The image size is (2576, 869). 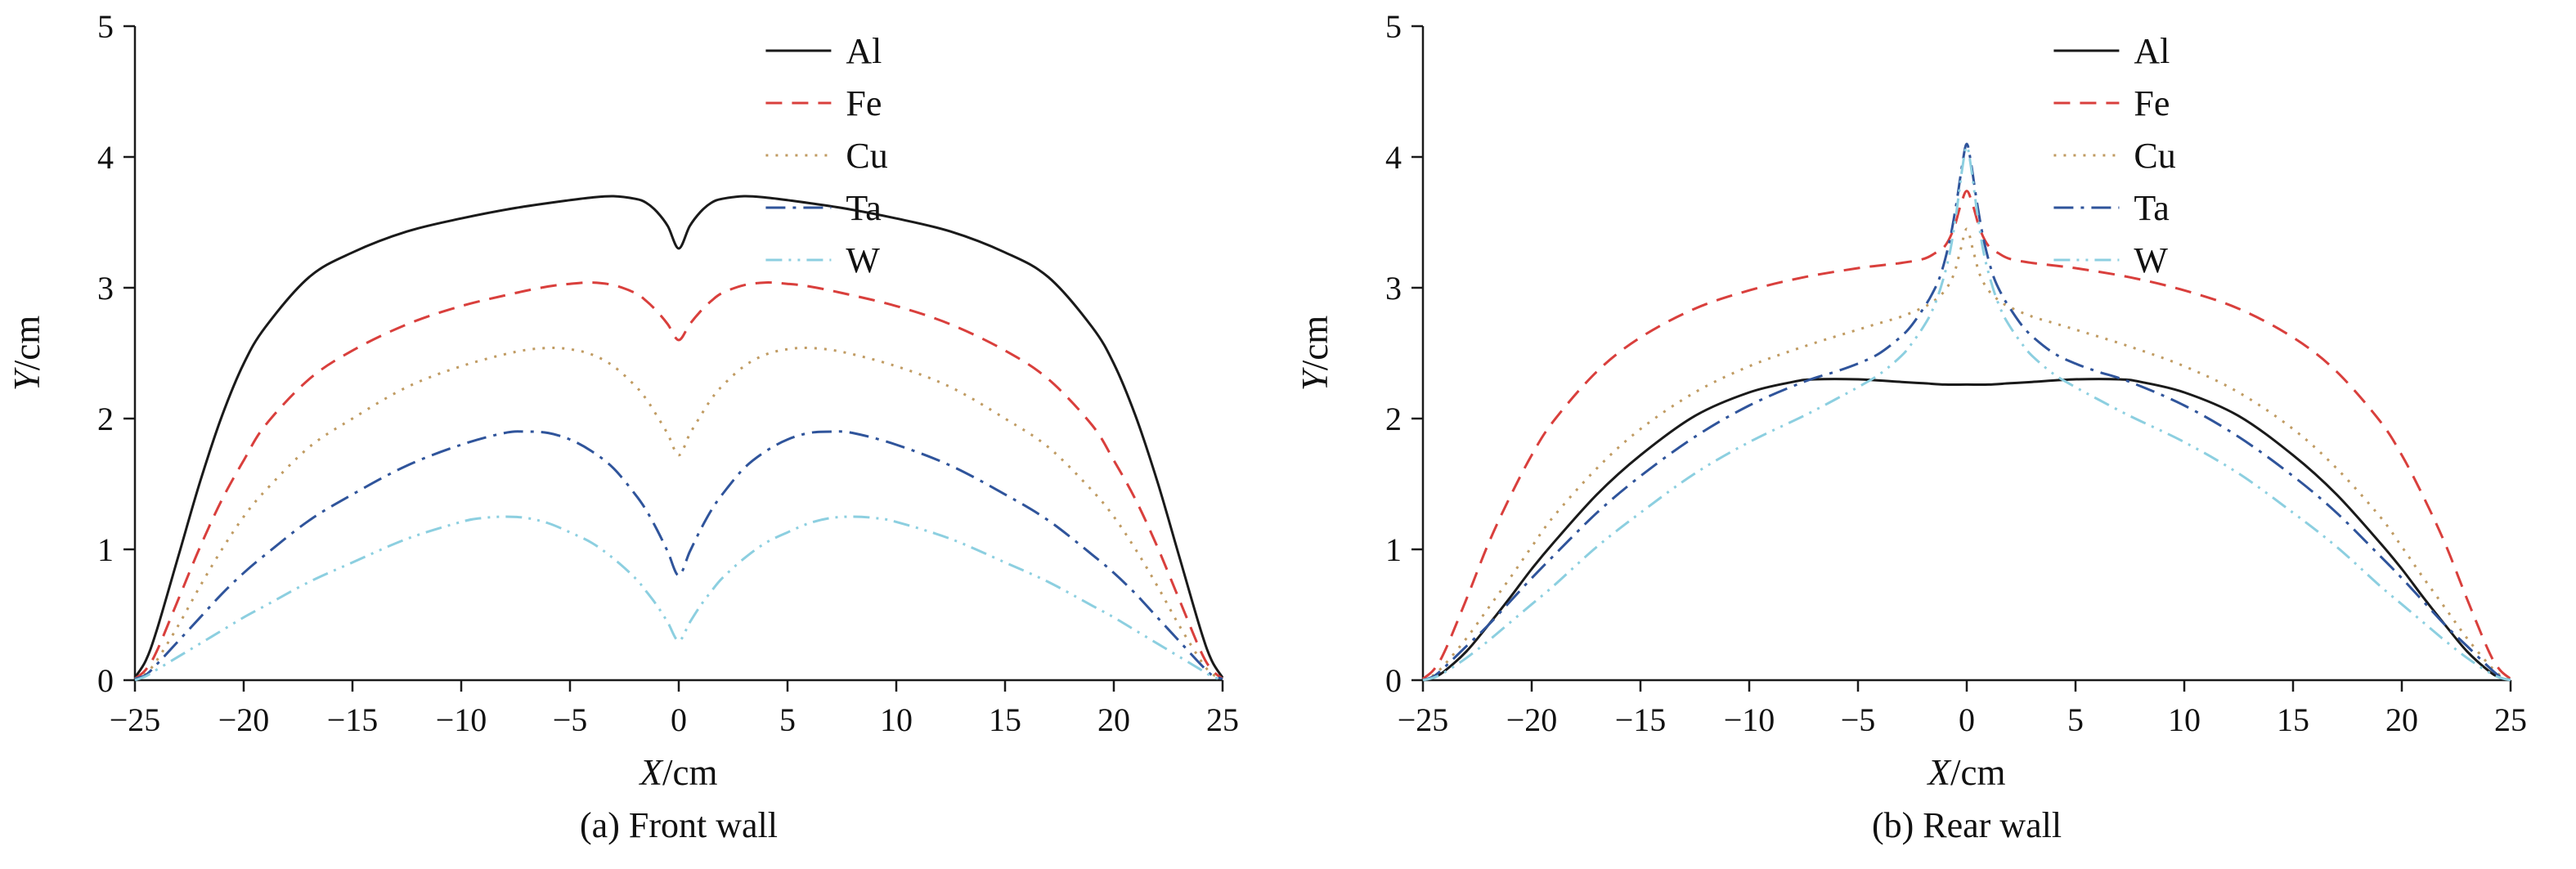 I want to click on series-line-al, so click(x=1967, y=530).